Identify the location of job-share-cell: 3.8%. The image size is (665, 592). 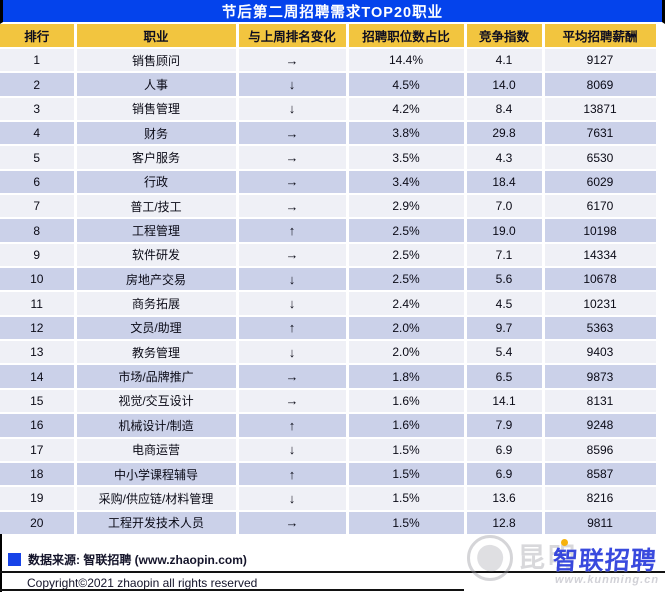
(407, 134).